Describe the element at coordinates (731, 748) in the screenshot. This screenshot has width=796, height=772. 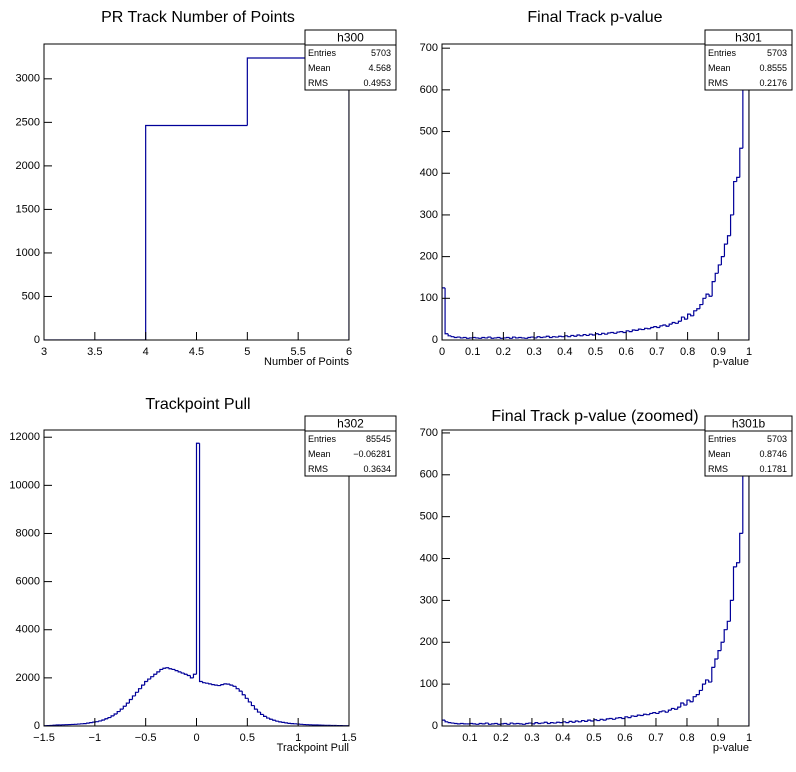
I see `x-axis-label: p-value` at that location.